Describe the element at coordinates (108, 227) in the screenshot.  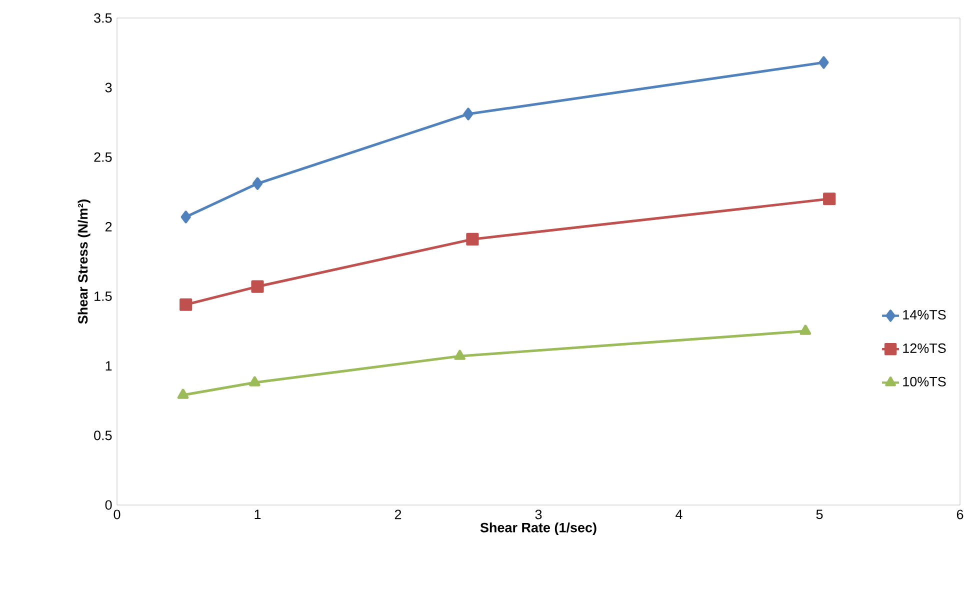
I see `y-tick-label: 2` at that location.